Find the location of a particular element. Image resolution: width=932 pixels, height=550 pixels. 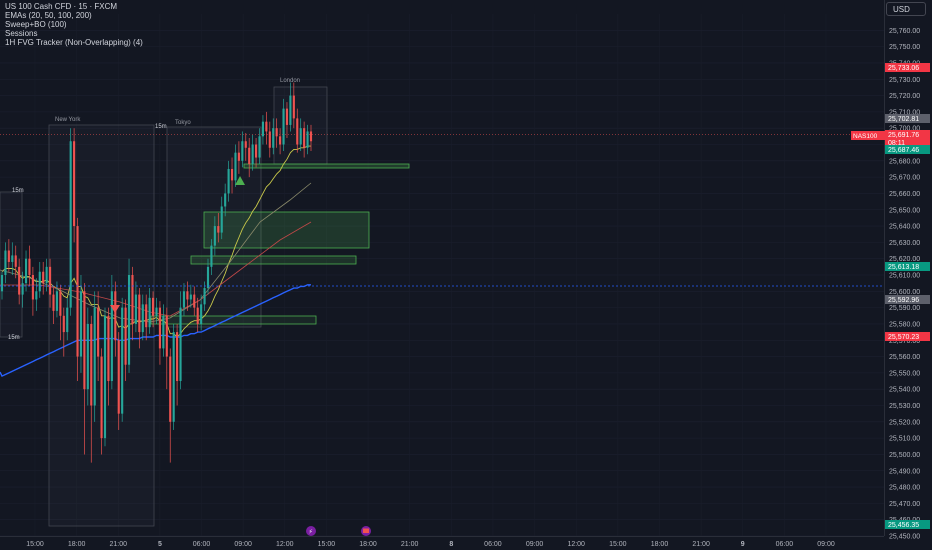

symbol-tag: NAS100 is located at coordinates (865, 136).